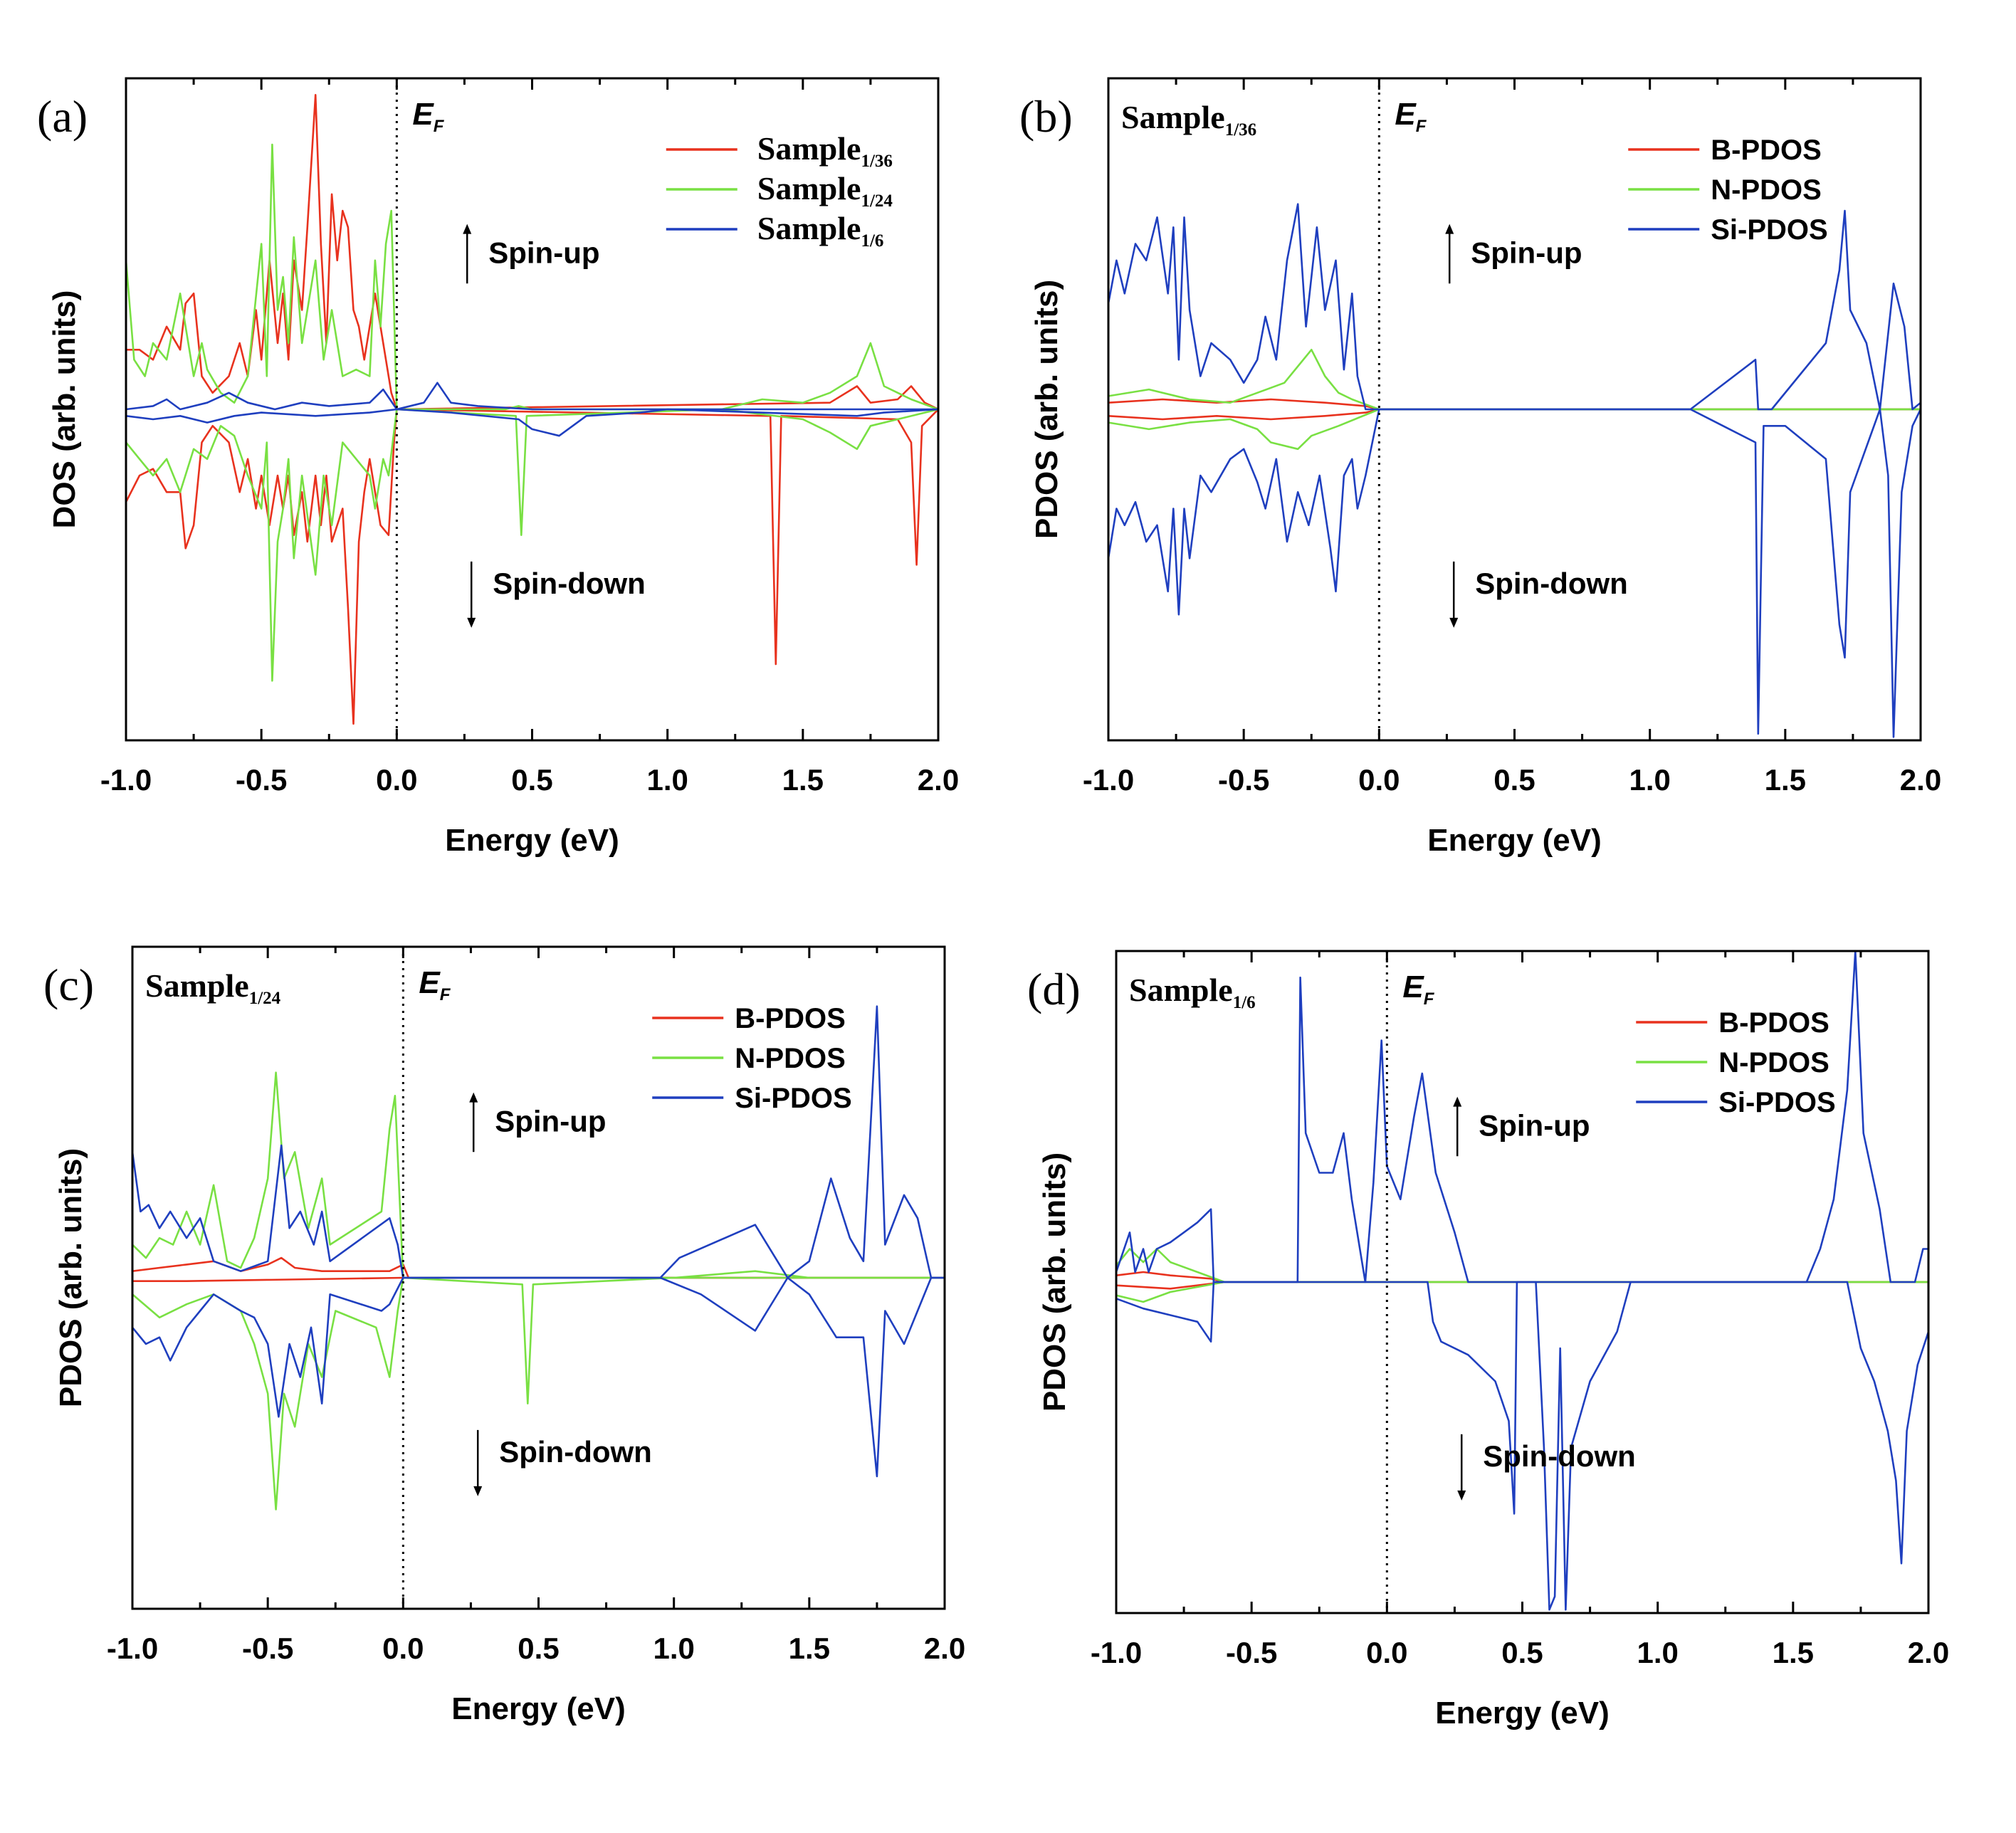  What do you see at coordinates (872, 241) in the screenshot?
I see `legend-entry-sub: 1/6` at bounding box center [872, 241].